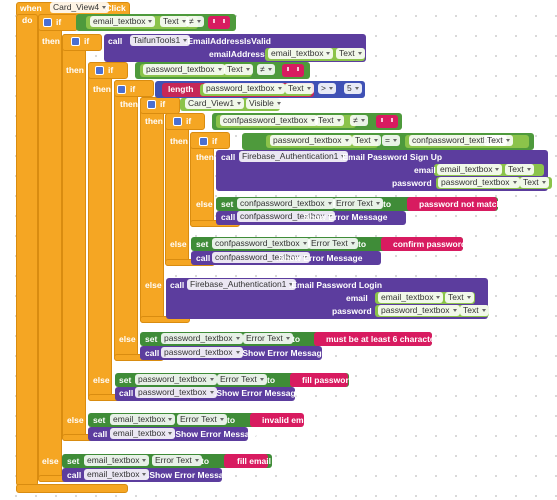  What do you see at coordinates (391, 140) in the screenshot?
I see `dropdown-field: =` at bounding box center [391, 140].